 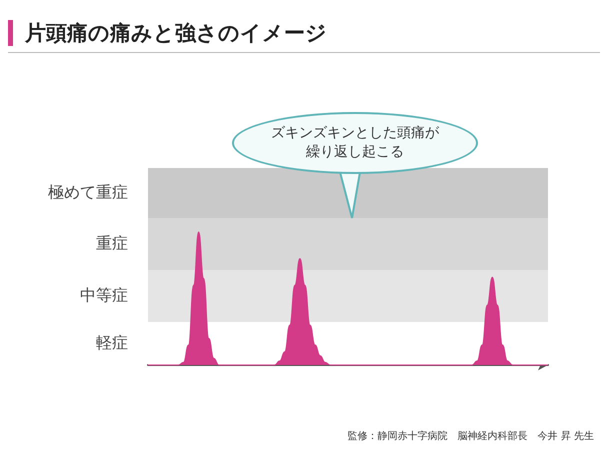 What do you see at coordinates (88, 193) in the screenshot?
I see `band-label: 極めて重症` at bounding box center [88, 193].